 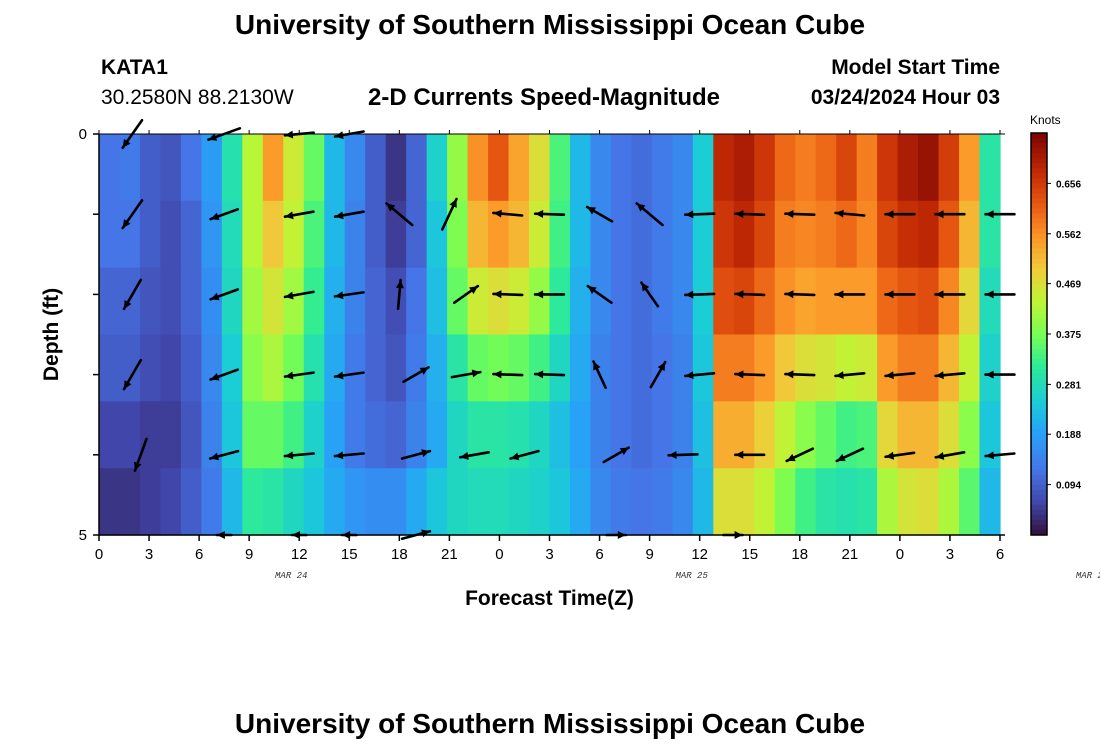 What do you see at coordinates (1055, 334) in the screenshot?
I see `colorbar: 0.094 0.188 0.281 0.375 0.469 0.562 0.656` at bounding box center [1055, 334].